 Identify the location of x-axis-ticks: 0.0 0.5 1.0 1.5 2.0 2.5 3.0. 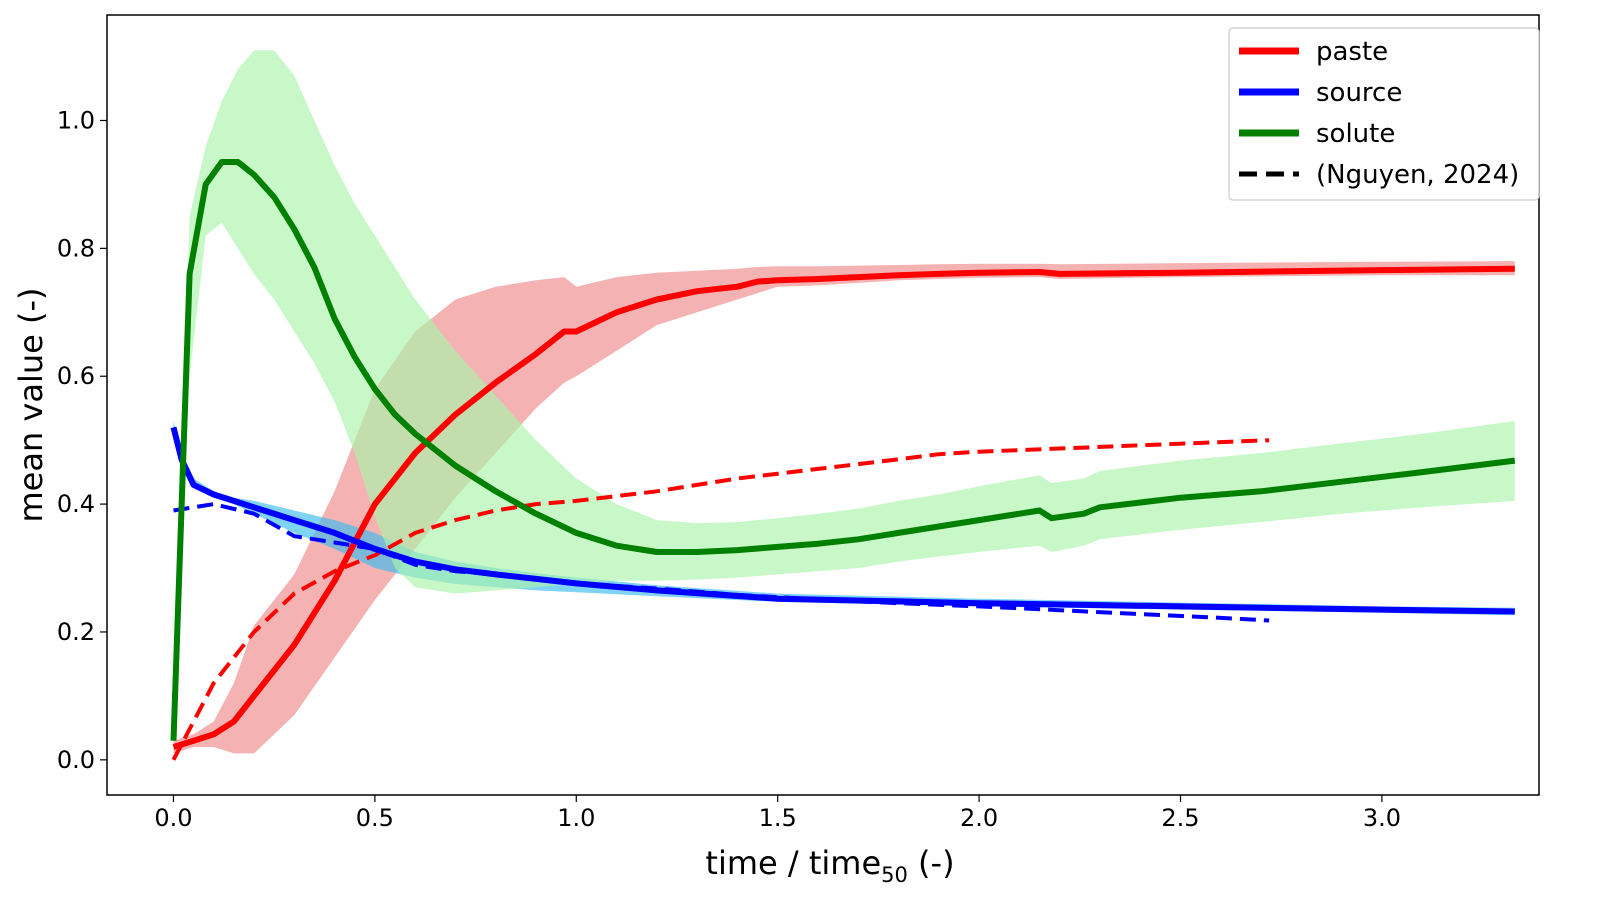
(777, 813).